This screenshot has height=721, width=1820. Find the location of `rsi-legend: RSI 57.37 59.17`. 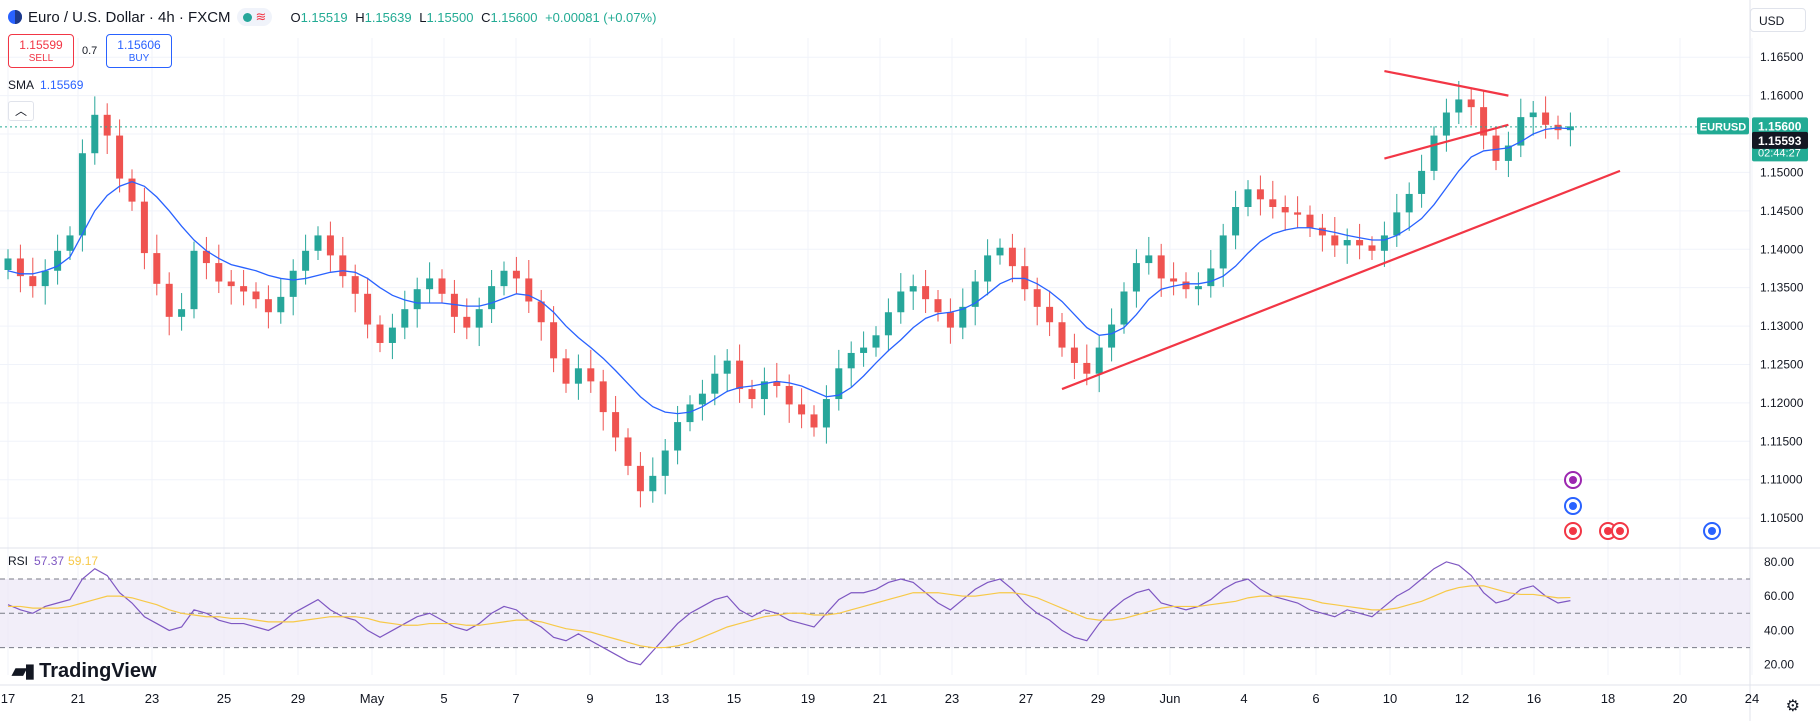

rsi-legend: RSI 57.37 59.17 is located at coordinates (53, 561).